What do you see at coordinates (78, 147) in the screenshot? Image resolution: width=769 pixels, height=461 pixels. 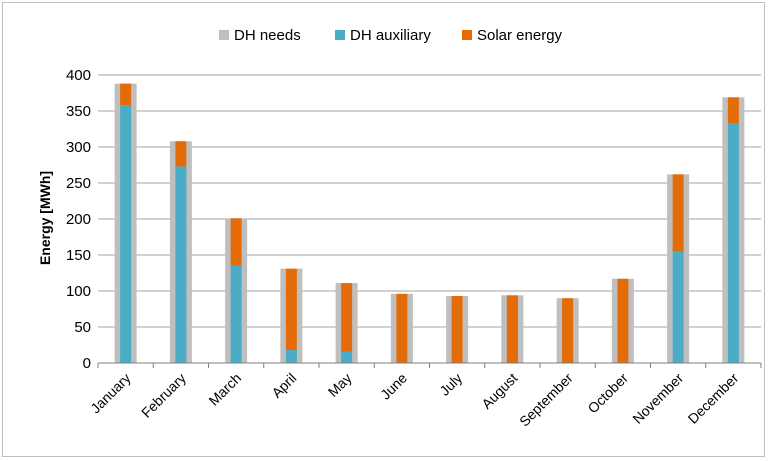 I see `y-tick-label: 300` at bounding box center [78, 147].